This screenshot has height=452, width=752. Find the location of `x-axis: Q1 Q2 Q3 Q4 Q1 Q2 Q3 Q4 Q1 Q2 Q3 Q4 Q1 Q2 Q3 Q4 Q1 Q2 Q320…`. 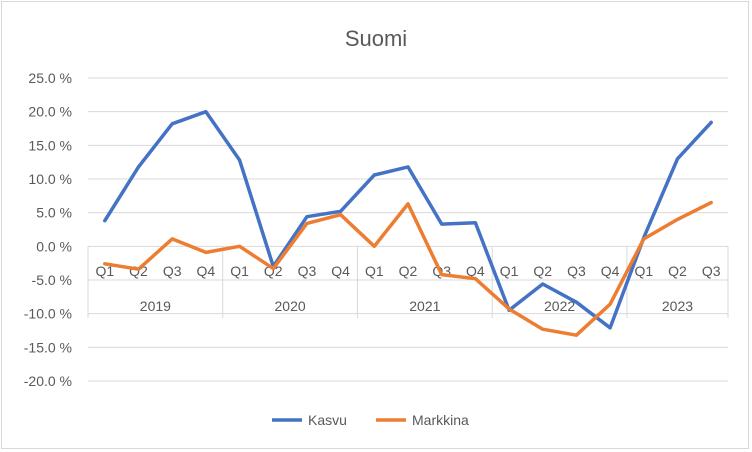

x-axis: Q1 Q2 Q3 Q4 Q1 Q2 Q3 Q4 Q1 Q2 Q3 Q4 Q1 Q2 Q3 Q4 Q1 Q2 Q320… is located at coordinates (408, 281).